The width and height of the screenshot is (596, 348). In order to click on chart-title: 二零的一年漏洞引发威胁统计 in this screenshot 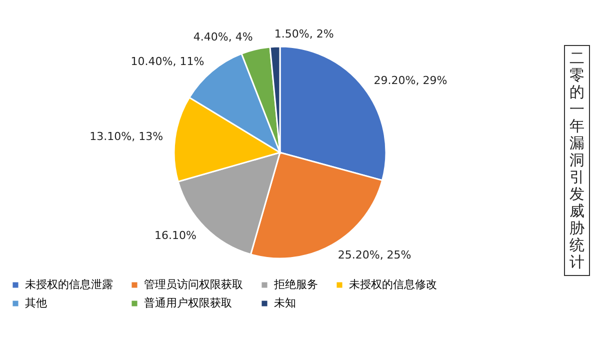, I will do `click(577, 160)`.